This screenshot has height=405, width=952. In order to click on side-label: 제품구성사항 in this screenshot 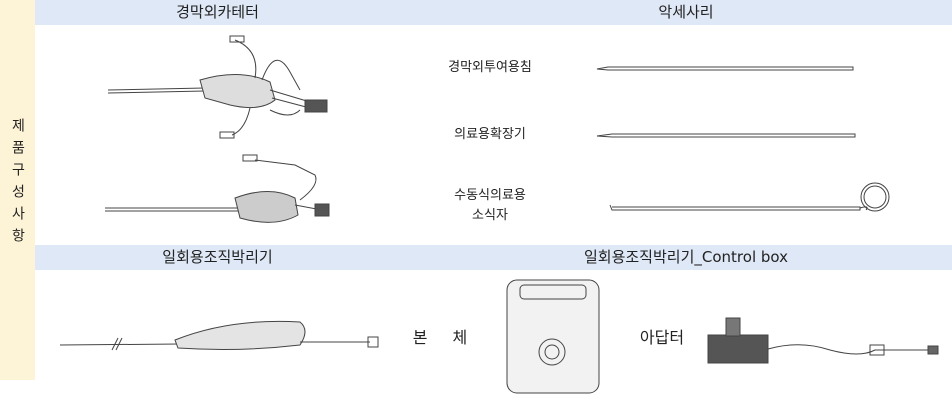, I will do `click(17, 184)`.